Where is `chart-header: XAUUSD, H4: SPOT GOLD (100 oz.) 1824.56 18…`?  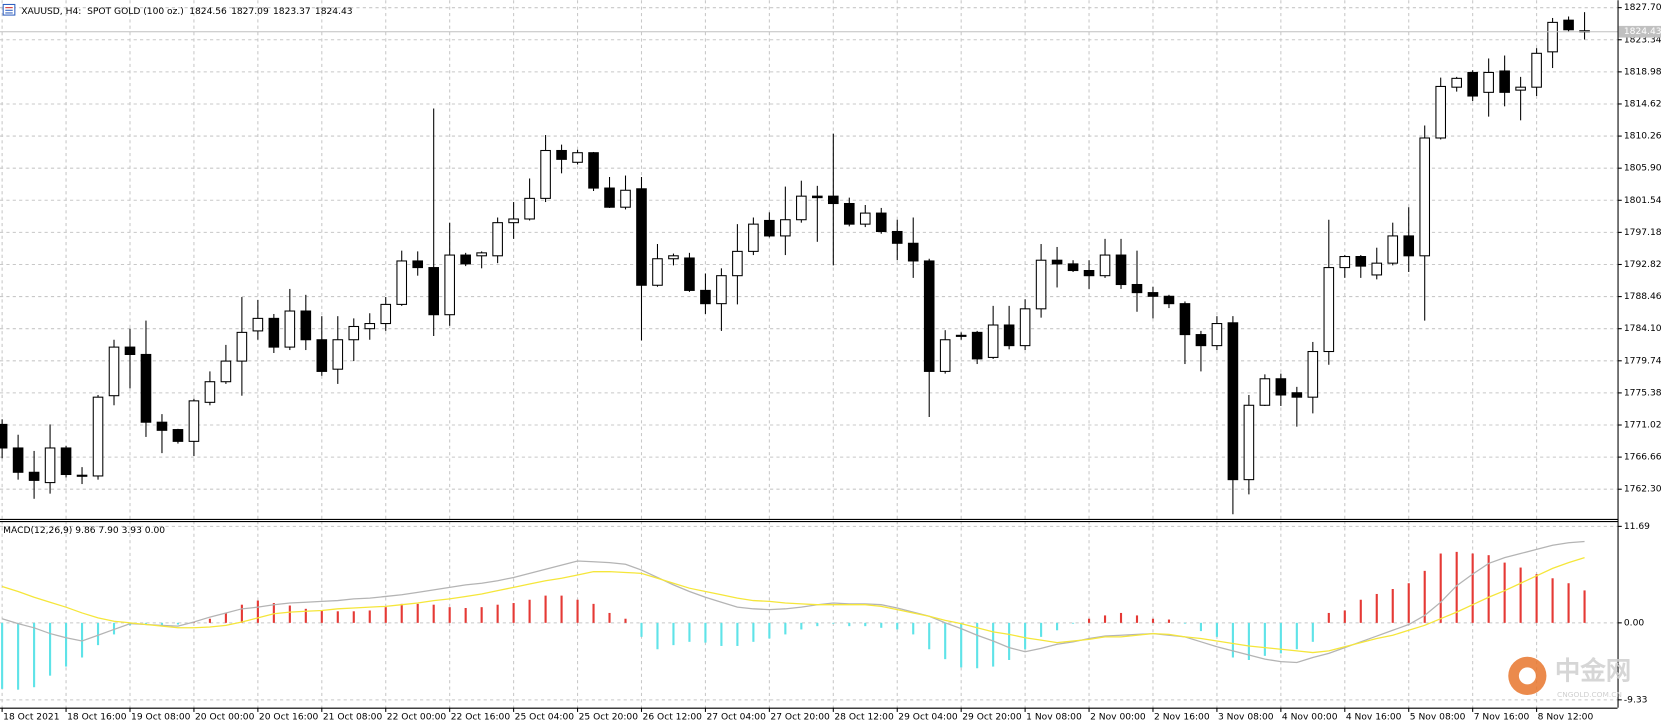 chart-header: XAUUSD, H4: SPOT GOLD (100 oz.) 1824.56 18… is located at coordinates (187, 11).